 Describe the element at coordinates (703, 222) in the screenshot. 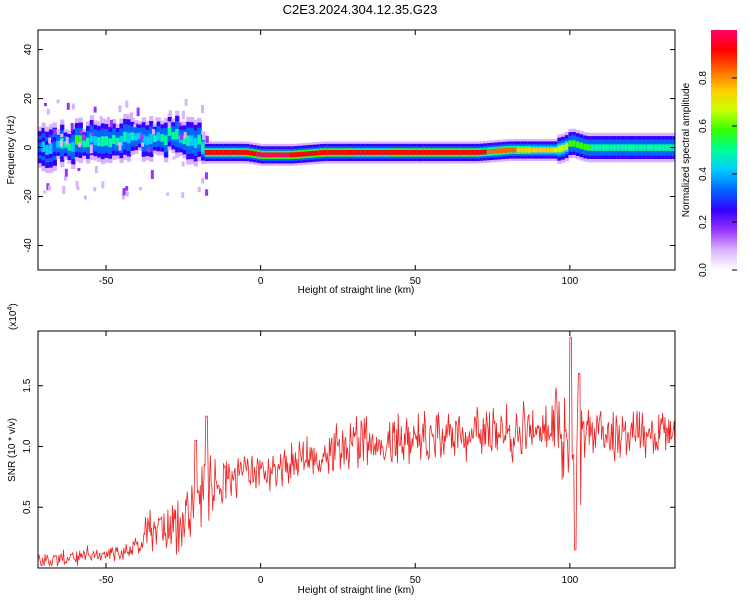

I see `colorbar-tick-label: 0.2` at that location.